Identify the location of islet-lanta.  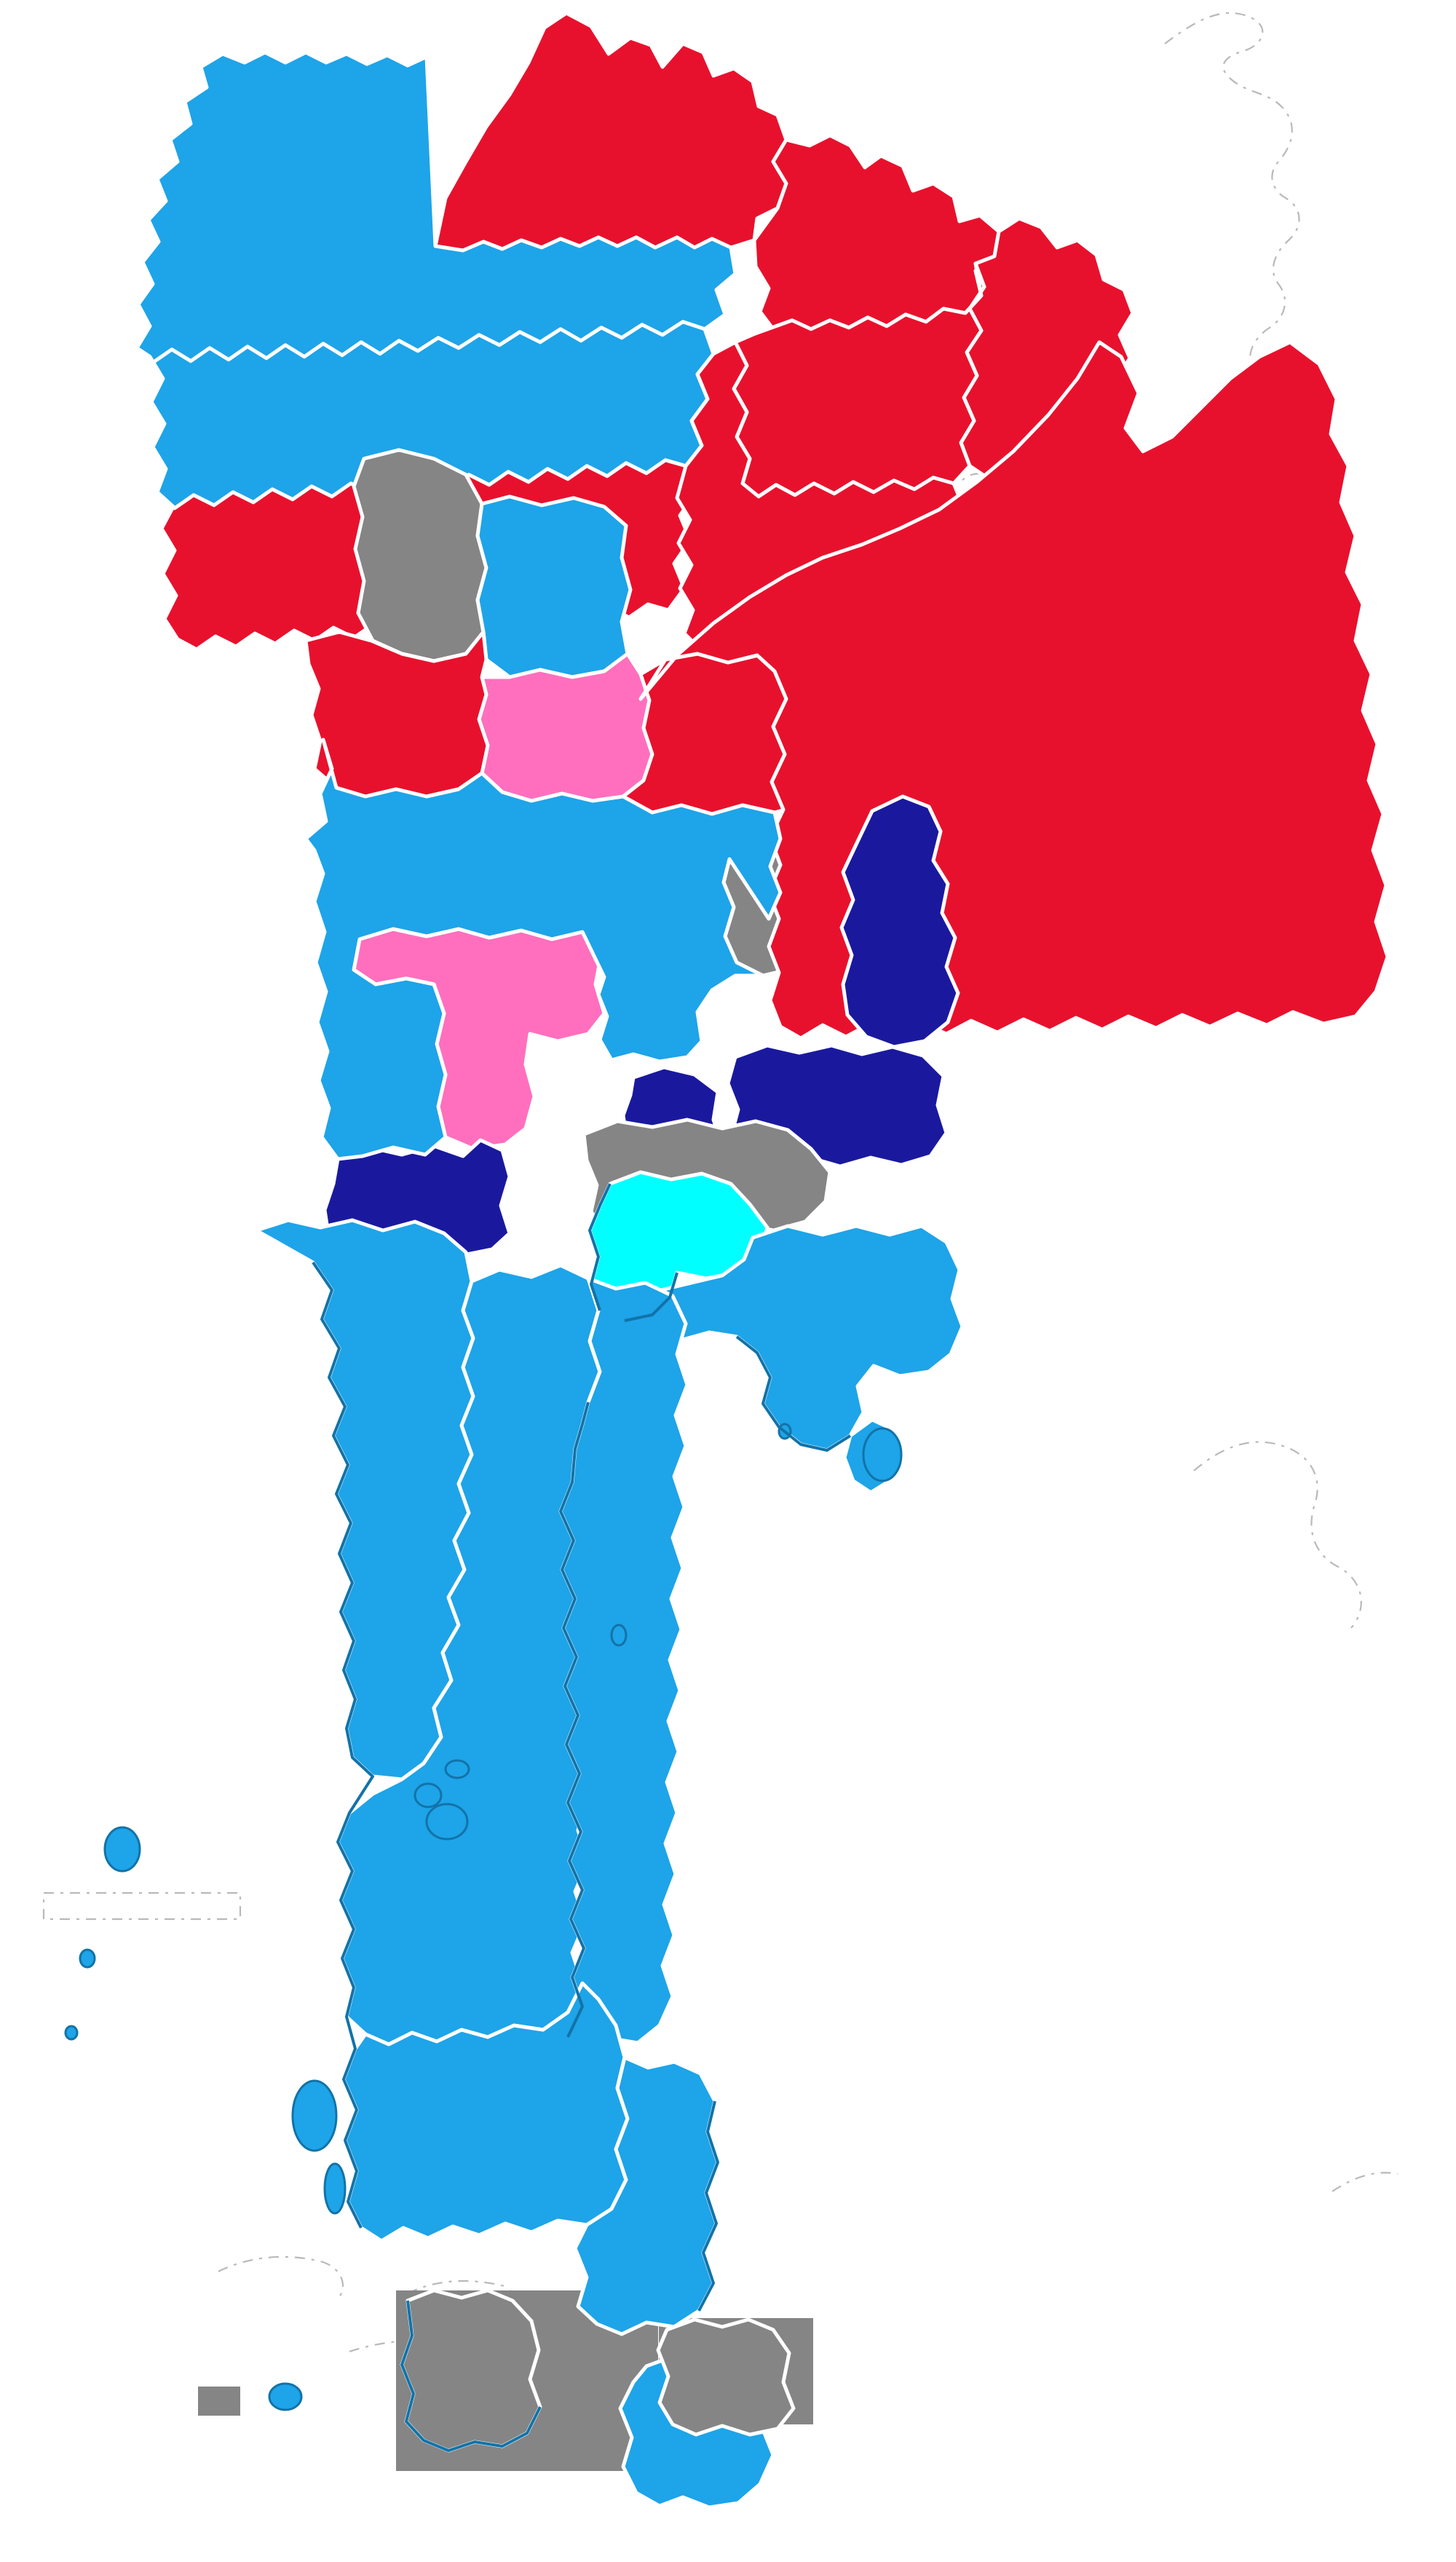
(335, 2189).